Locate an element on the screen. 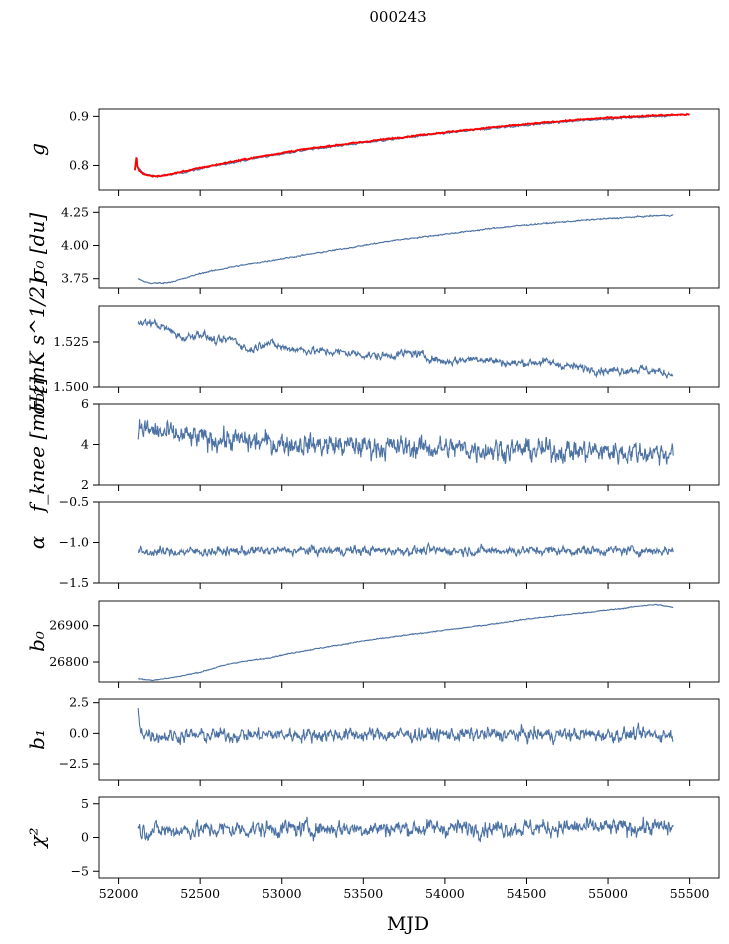 This screenshot has height=944, width=729. x-tick-label: 54500 is located at coordinates (527, 893).